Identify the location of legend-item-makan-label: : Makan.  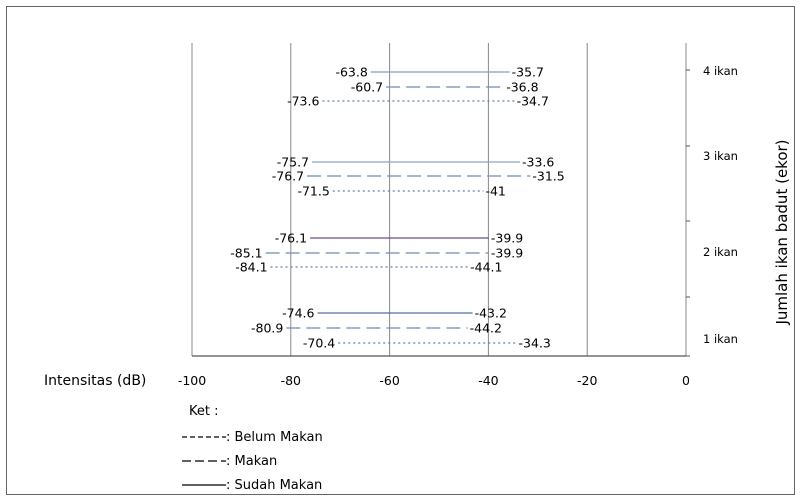
(251, 461).